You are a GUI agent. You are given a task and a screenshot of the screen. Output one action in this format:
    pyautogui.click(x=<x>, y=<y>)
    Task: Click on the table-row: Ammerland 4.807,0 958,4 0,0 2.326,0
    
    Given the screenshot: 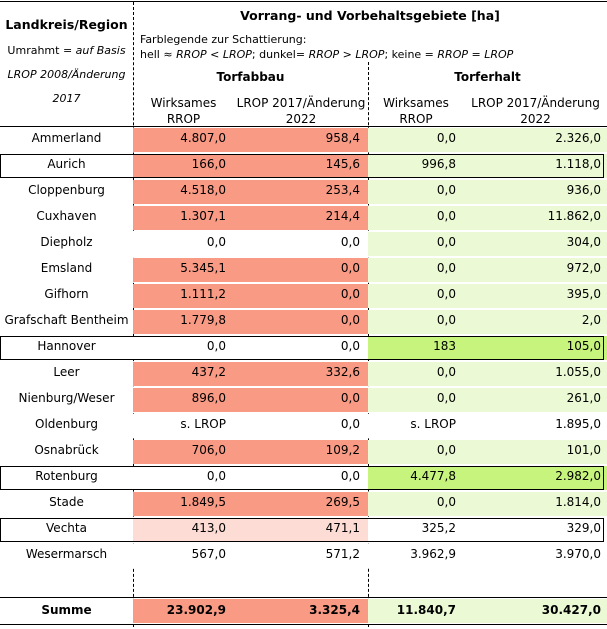 What is the action you would take?
    pyautogui.click(x=303, y=140)
    